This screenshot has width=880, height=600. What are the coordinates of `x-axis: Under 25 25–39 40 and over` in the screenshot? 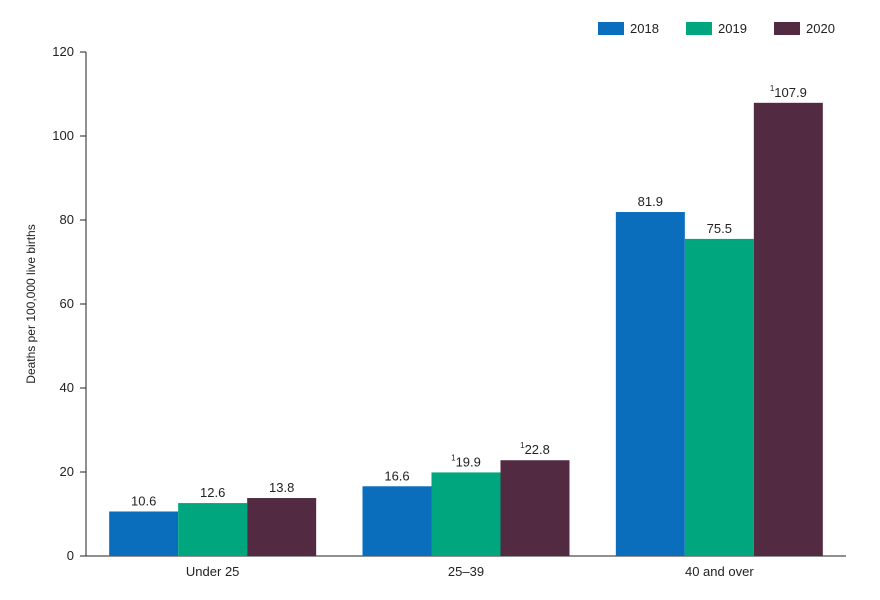 It's located at (466, 567).